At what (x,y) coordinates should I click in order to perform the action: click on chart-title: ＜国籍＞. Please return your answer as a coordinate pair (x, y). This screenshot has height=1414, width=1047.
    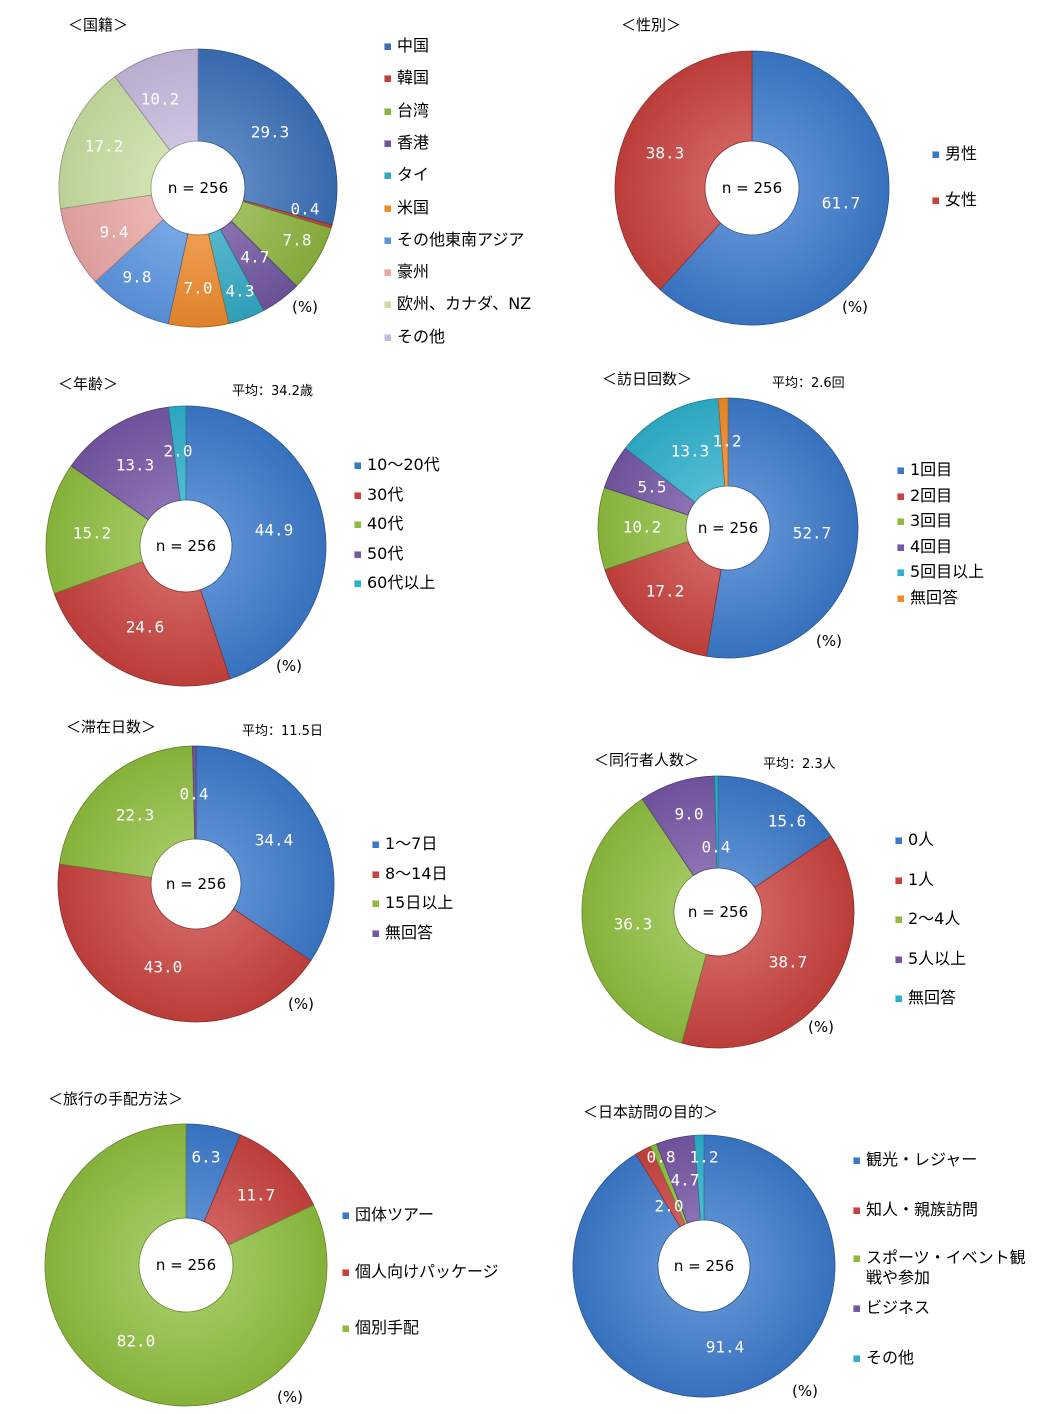
    Looking at the image, I should click on (98, 25).